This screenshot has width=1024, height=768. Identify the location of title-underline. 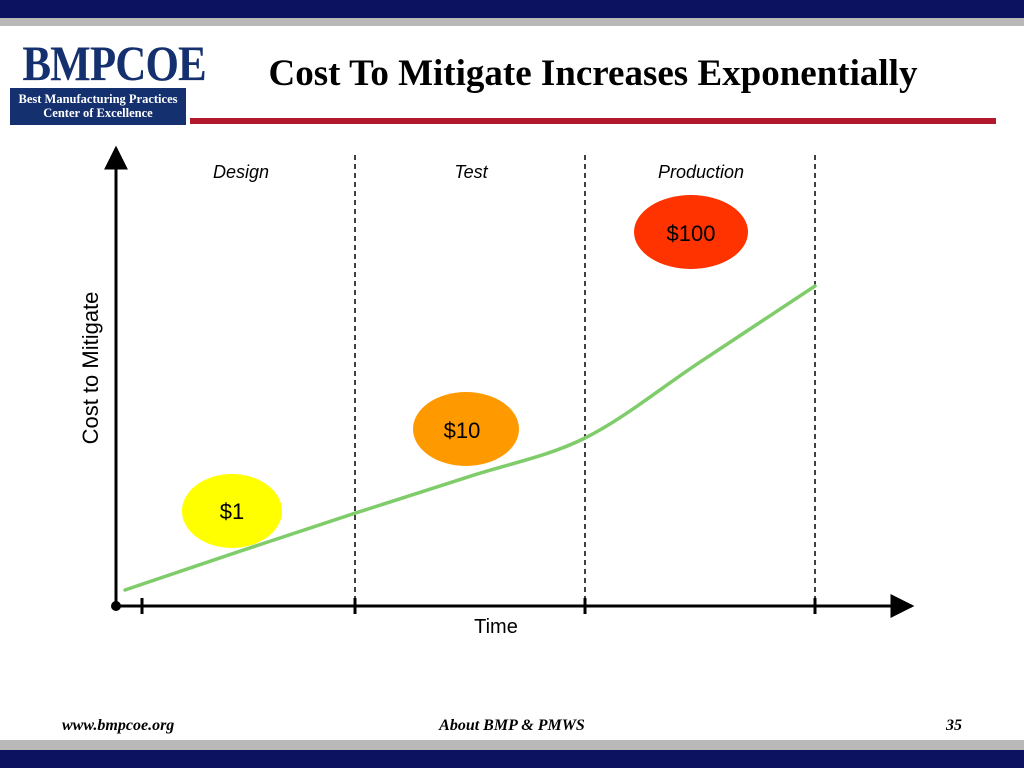
(593, 121).